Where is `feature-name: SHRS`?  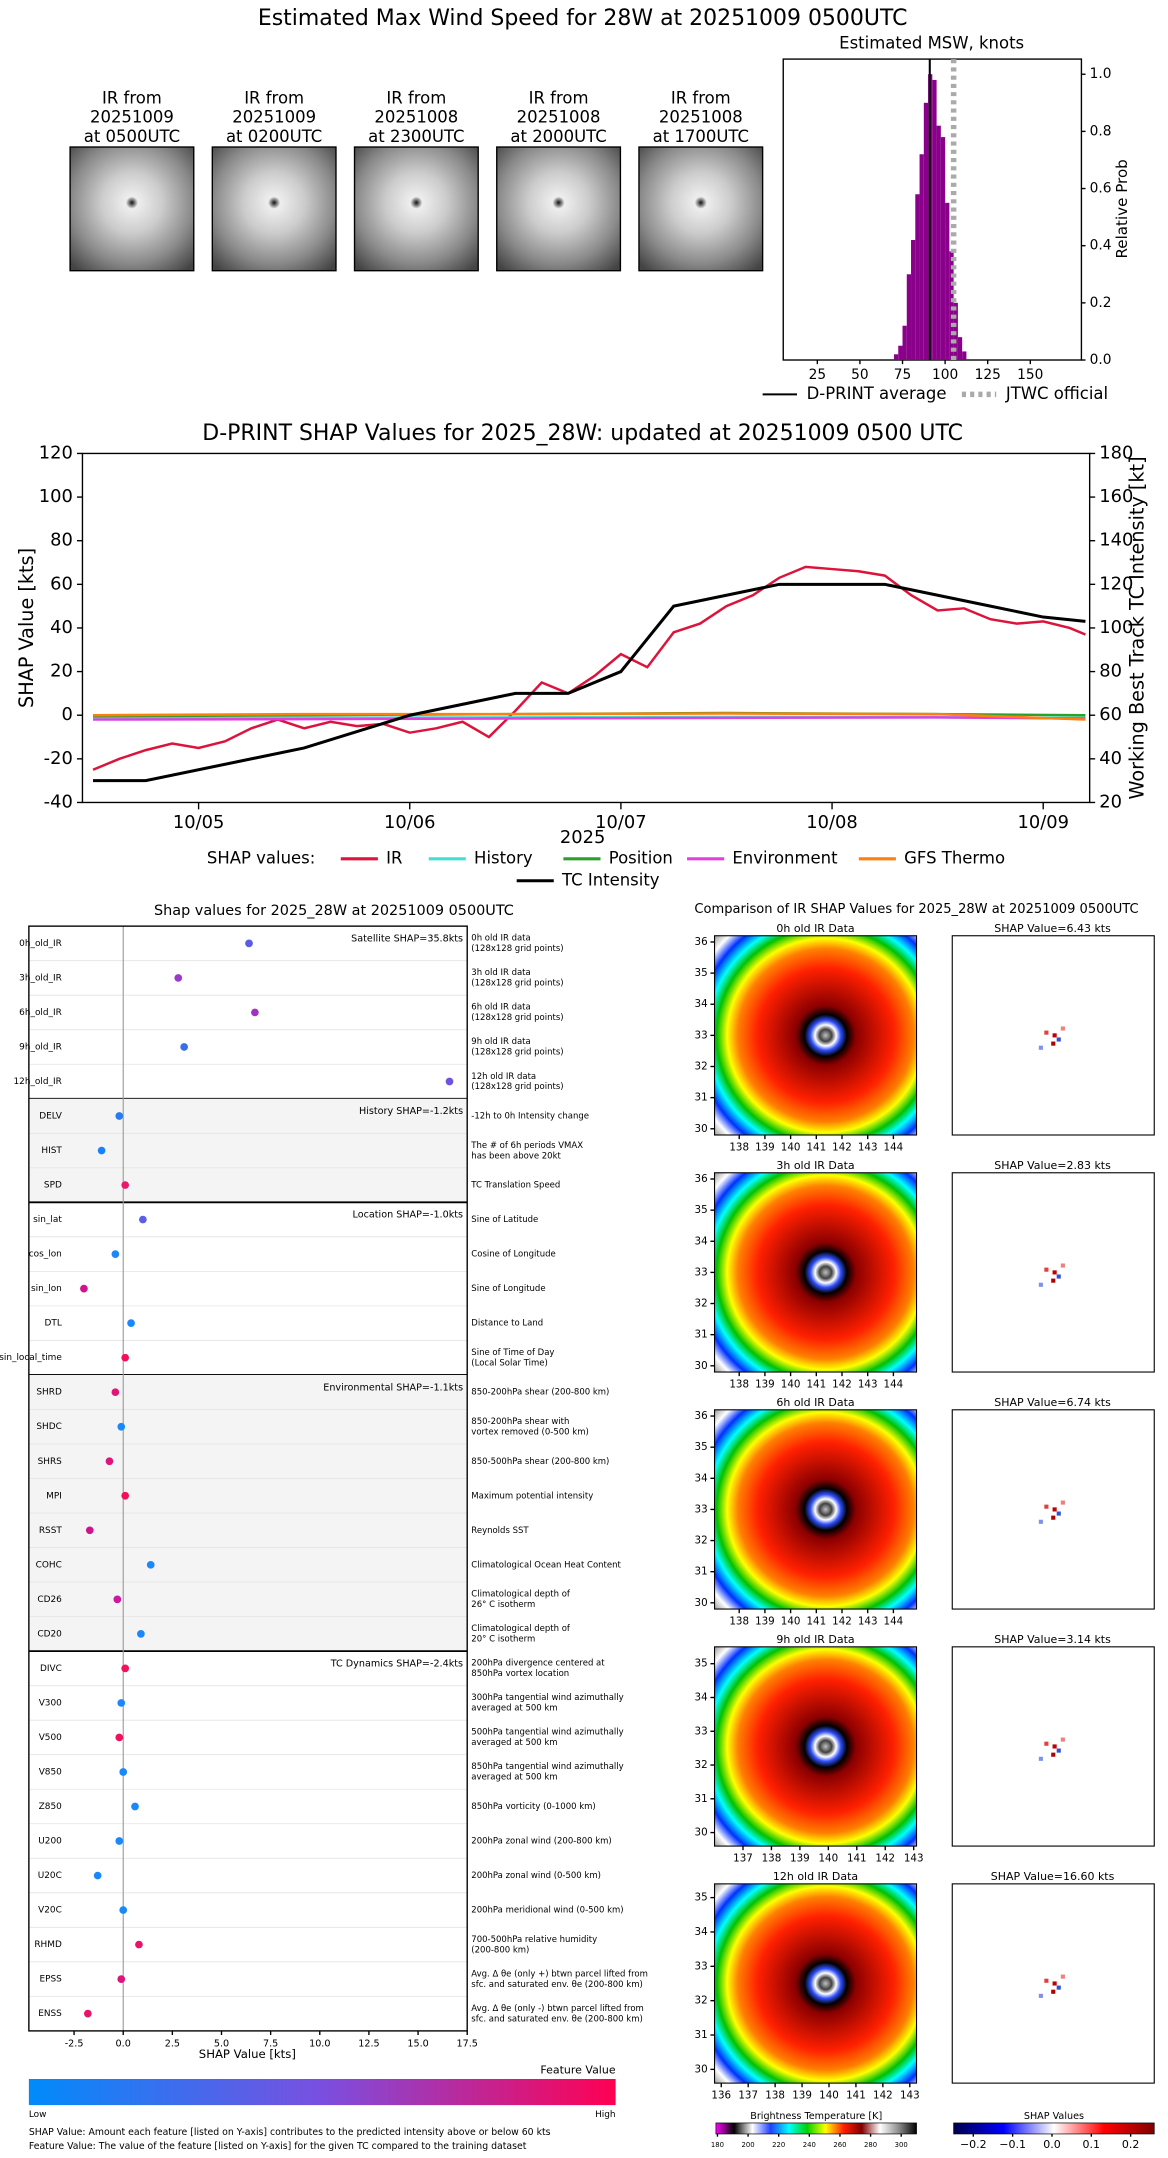 feature-name: SHRS is located at coordinates (50, 1462).